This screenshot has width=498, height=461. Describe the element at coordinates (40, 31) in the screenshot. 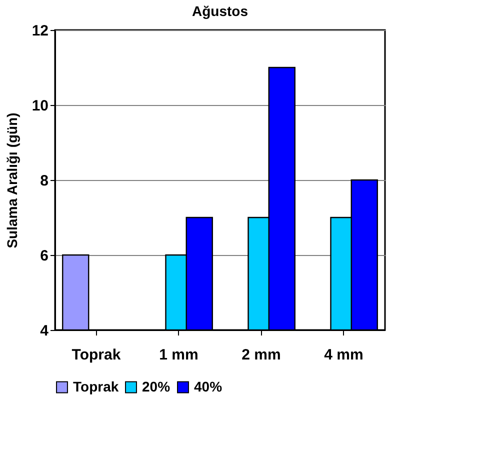

I see `y-tick-label: 12` at that location.